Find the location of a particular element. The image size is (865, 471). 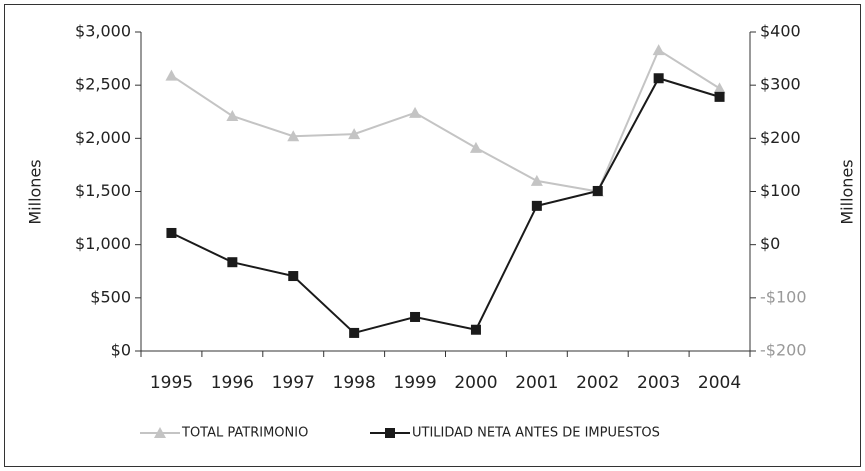

y-tick-label: $2,500 is located at coordinates (103, 84).